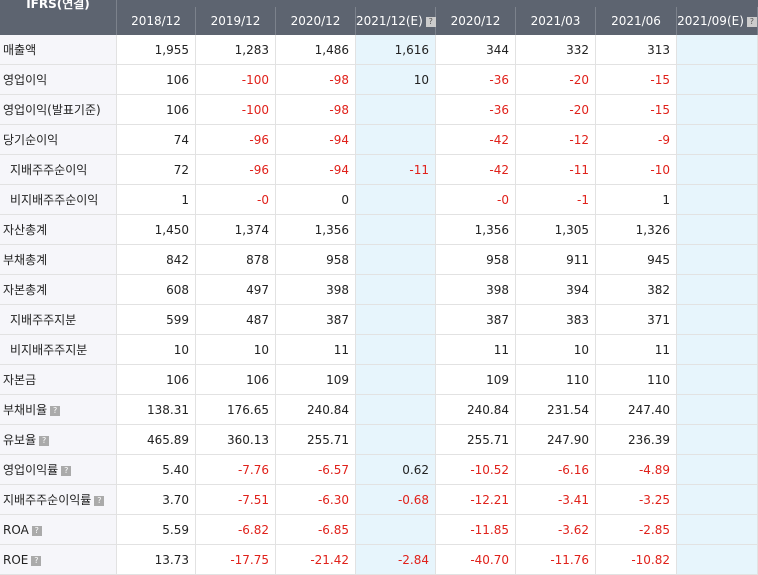  Describe the element at coordinates (636, 290) in the screenshot. I see `cell: 382` at that location.